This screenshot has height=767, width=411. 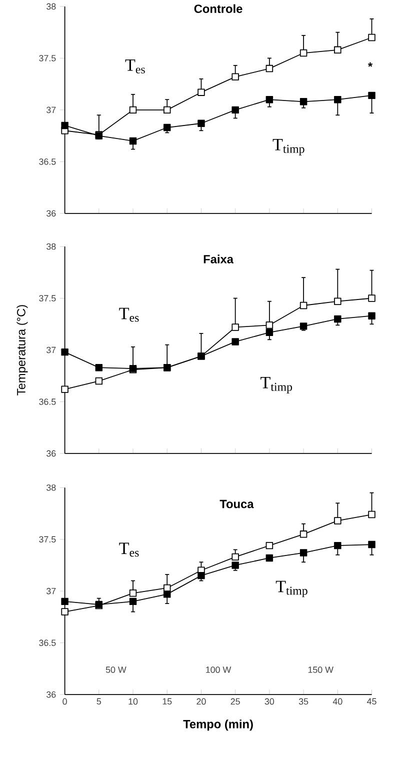 I want to click on annotation: 50 W, so click(x=116, y=669).